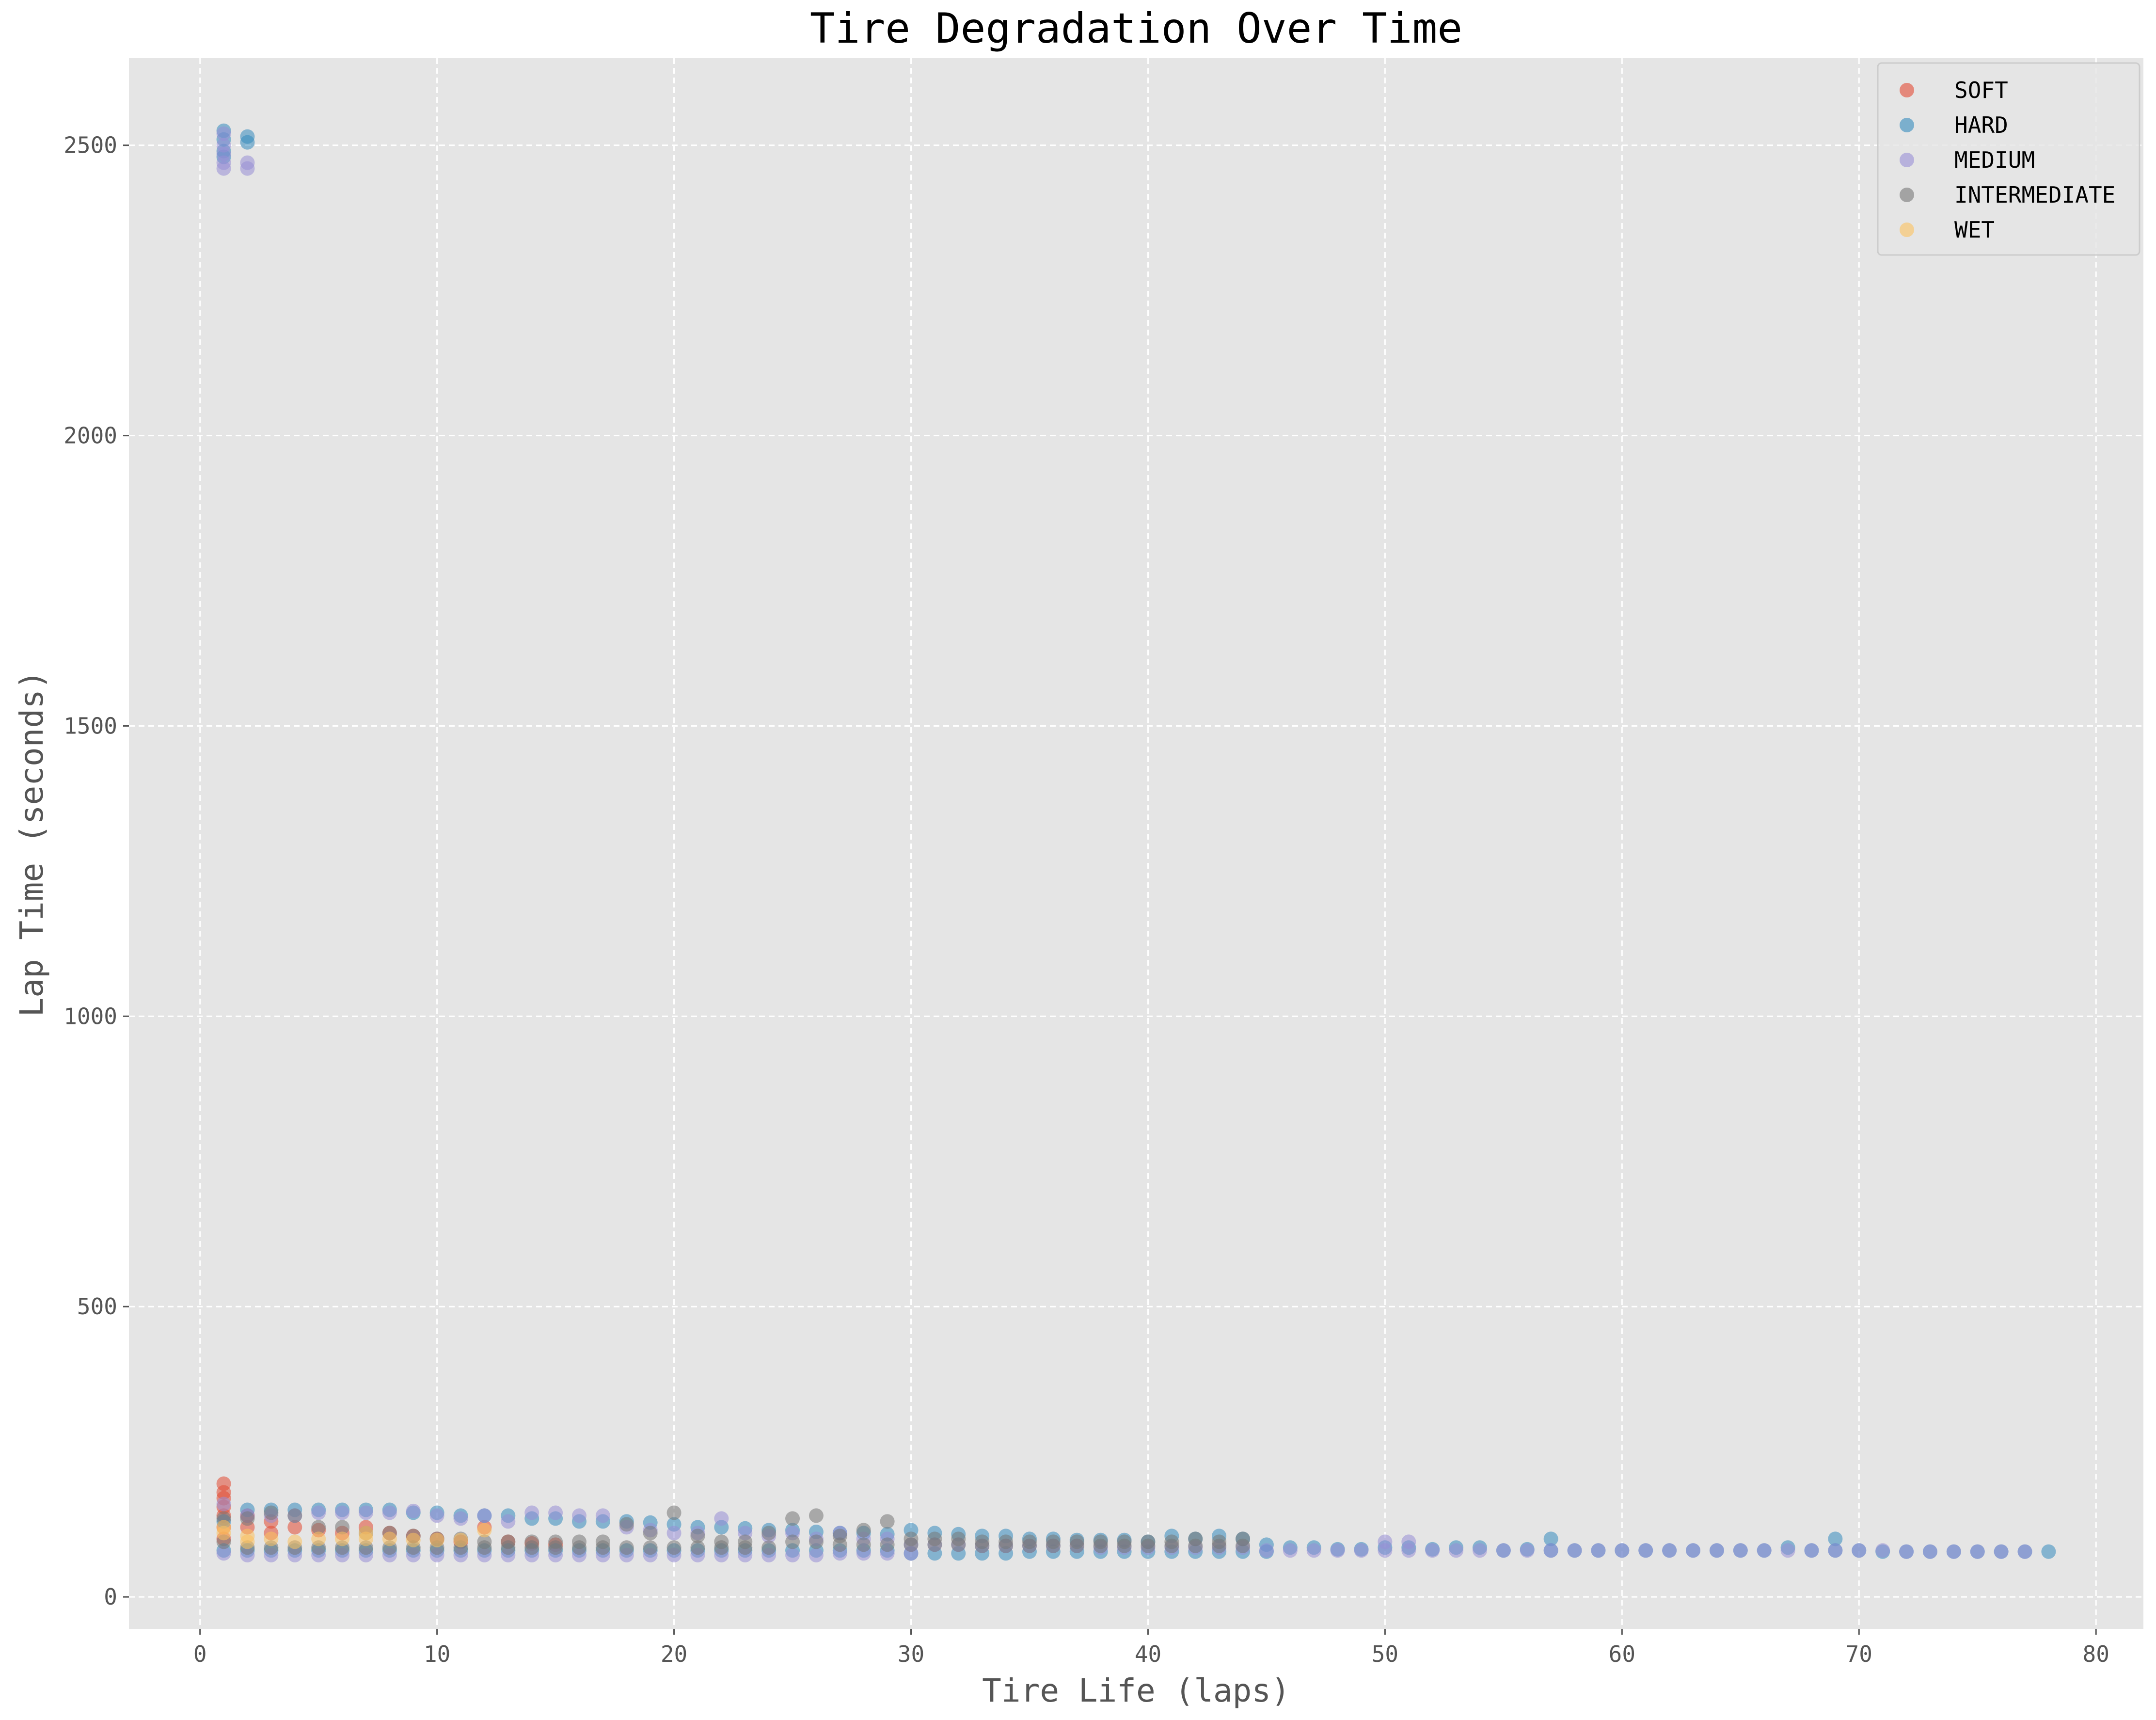  I want to click on legend-box, so click(2008, 159).